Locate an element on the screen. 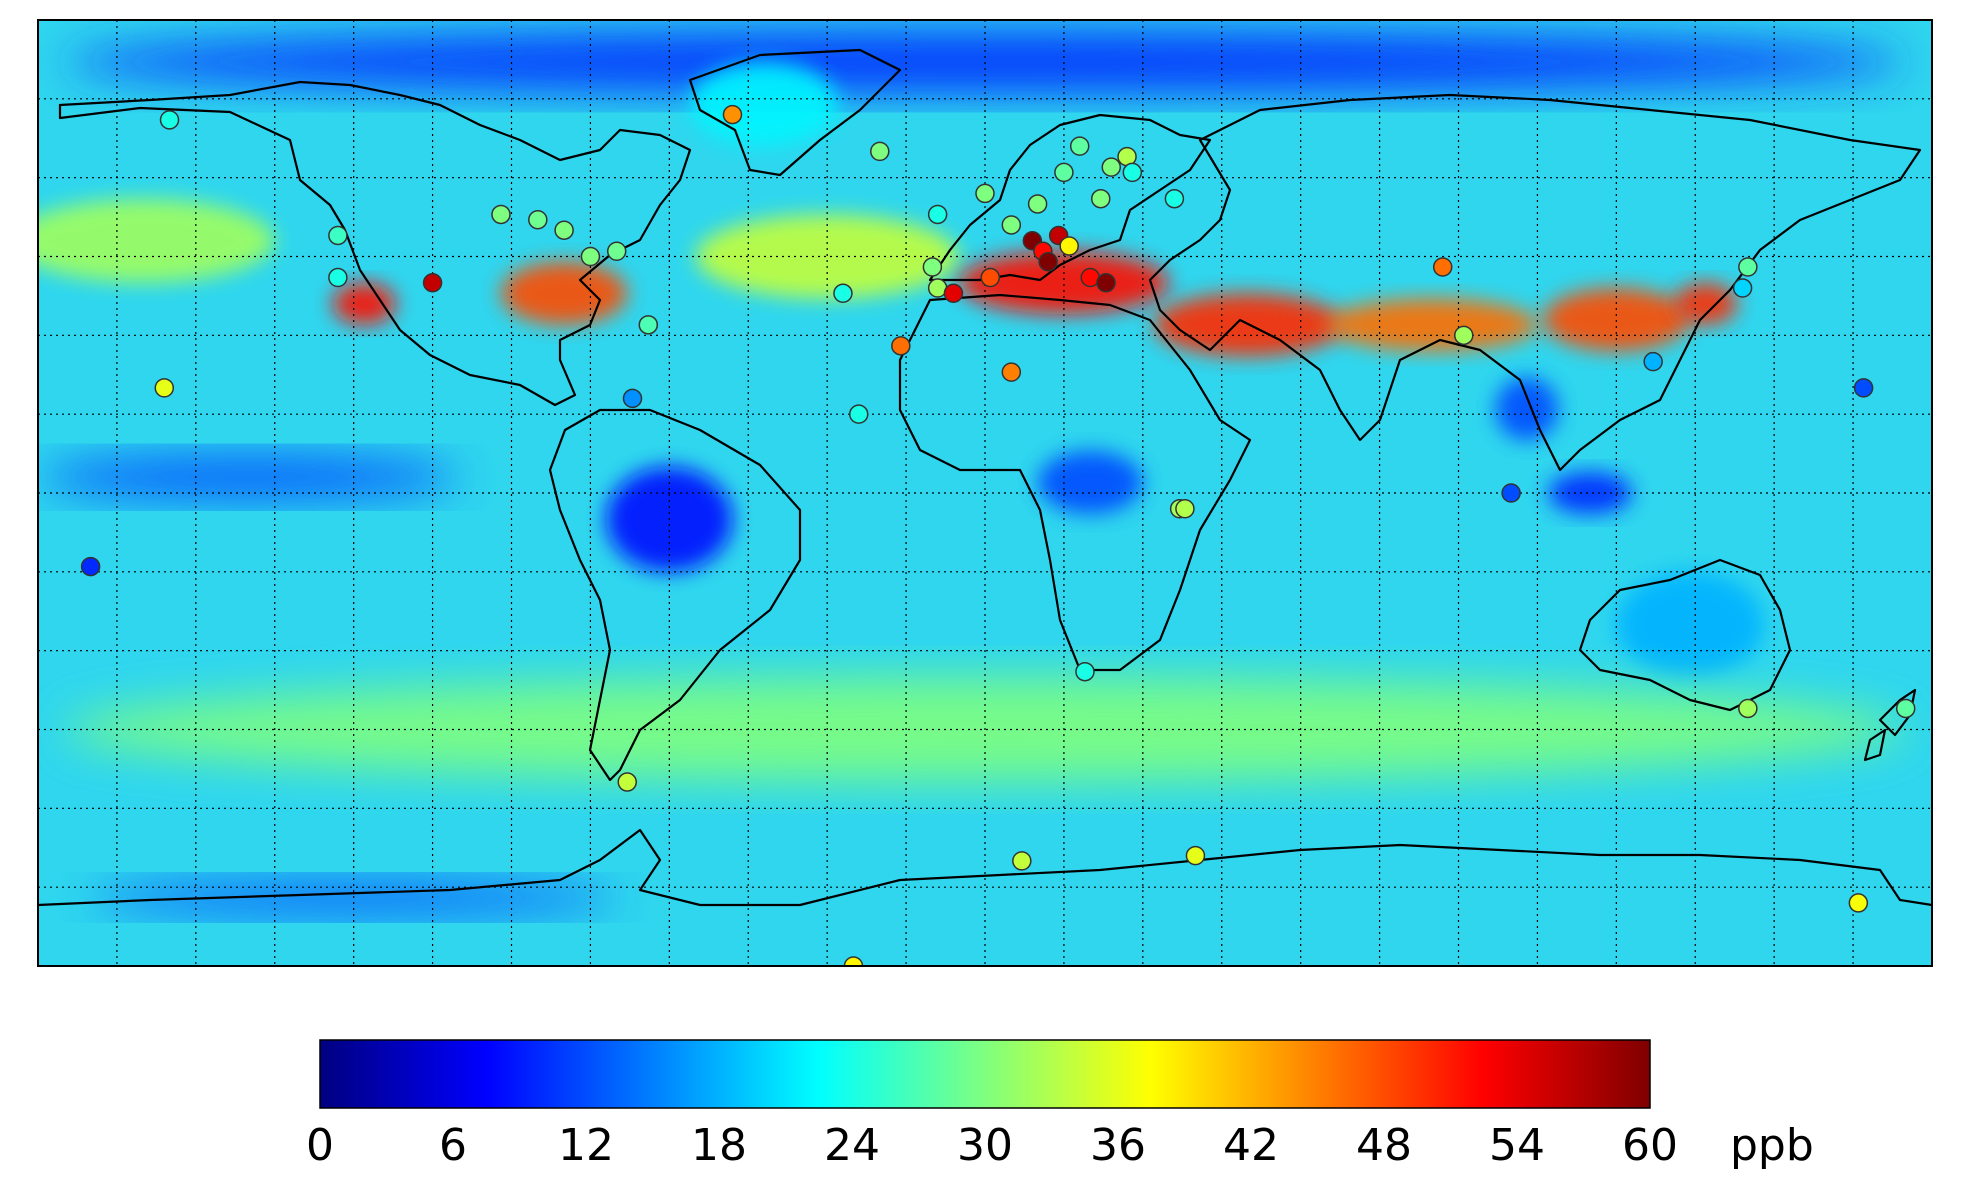 This screenshot has width=1964, height=1186. colorbar-tick-label: 18 is located at coordinates (719, 1145).